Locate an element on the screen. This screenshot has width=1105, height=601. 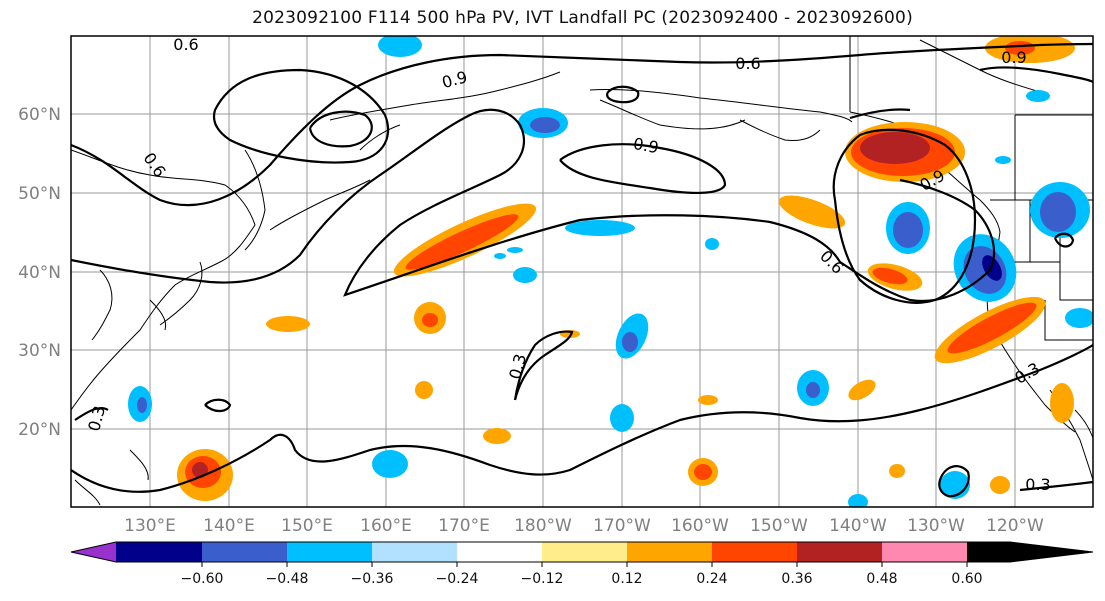
latitude-labels: 60°N 50°N 40°N 30°N 20°N is located at coordinates (39, 272).